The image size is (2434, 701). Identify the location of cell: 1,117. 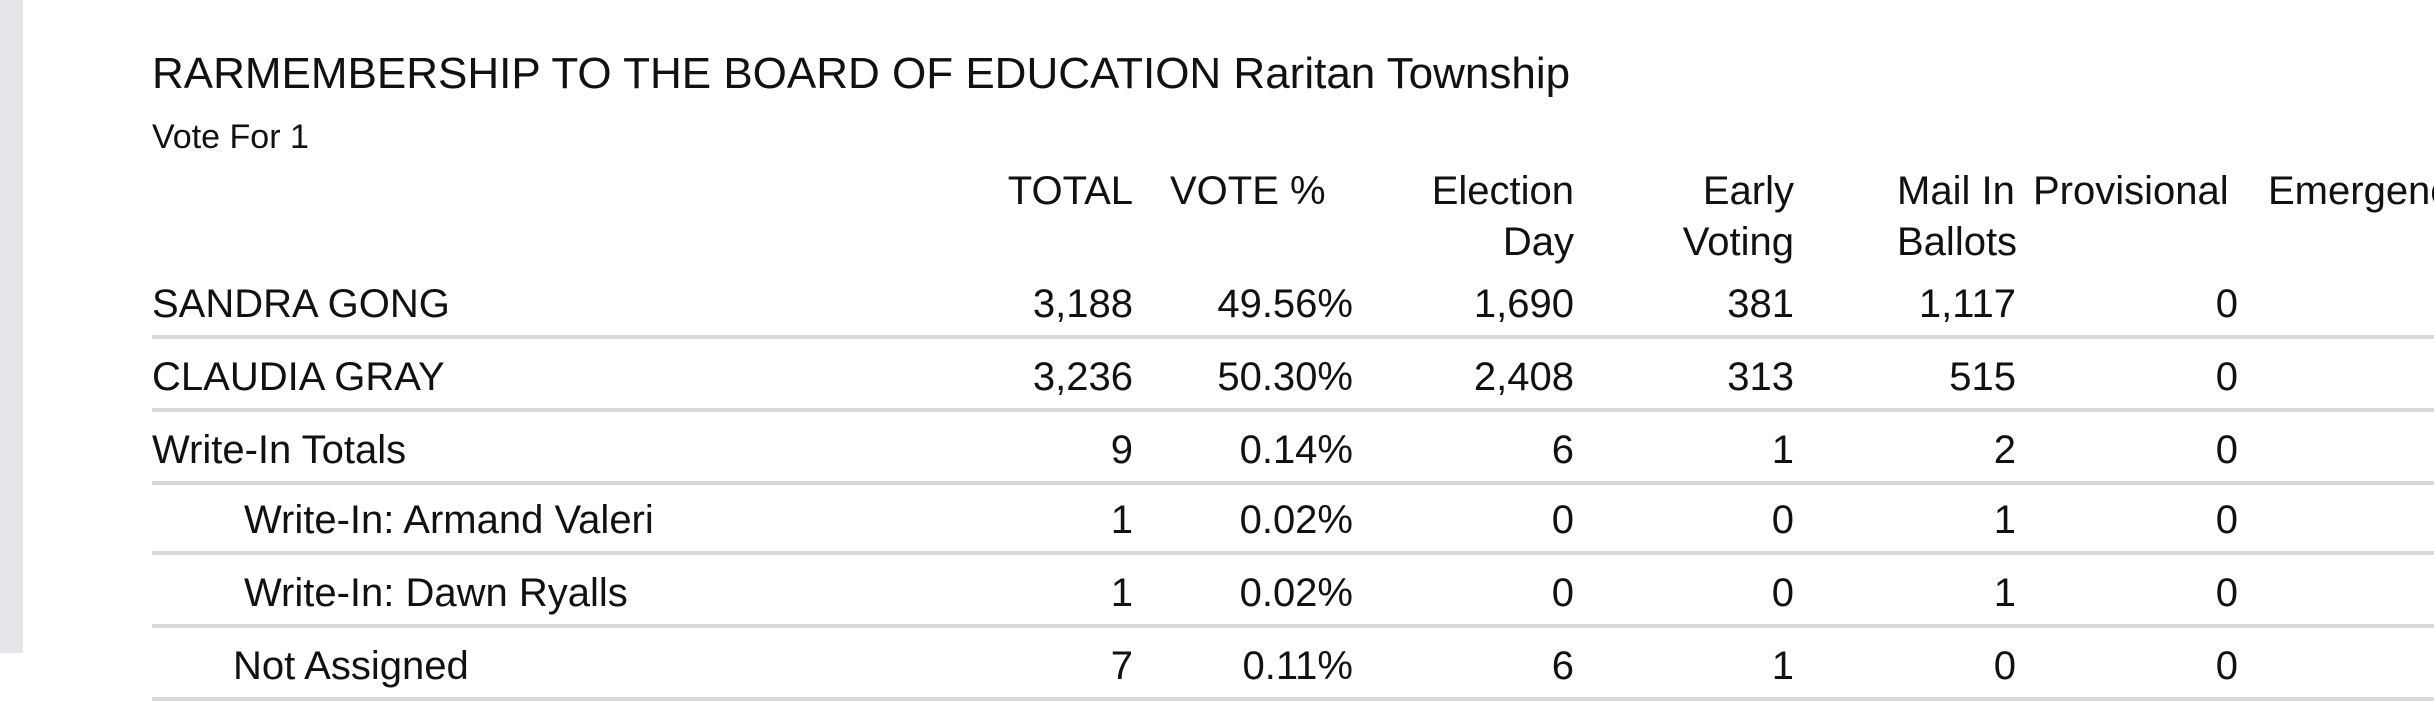
(1967, 304).